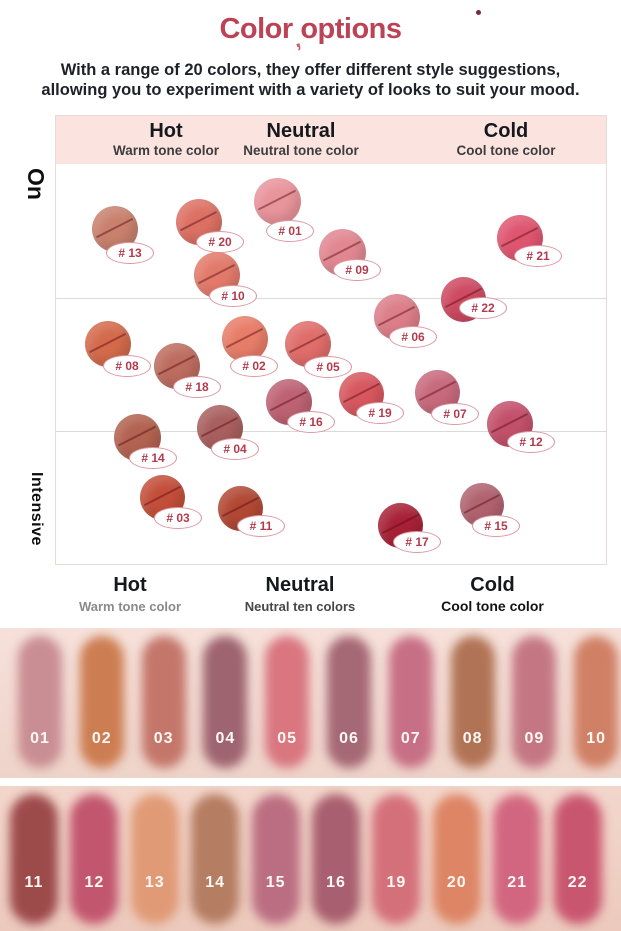 This screenshot has height=931, width=621. I want to click on page-title-part1: Color, so click(256, 29).